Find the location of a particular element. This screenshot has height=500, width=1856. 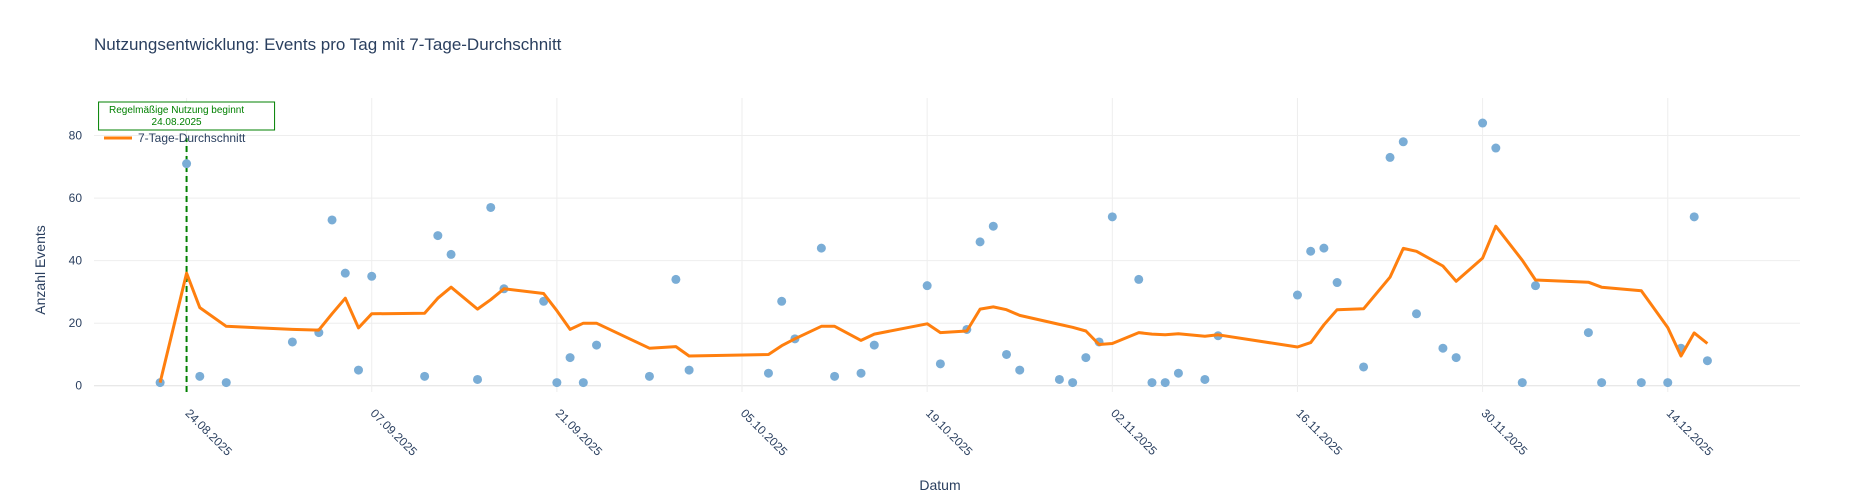

legend: 7-Tage-Durchschnitt is located at coordinates (175, 138).